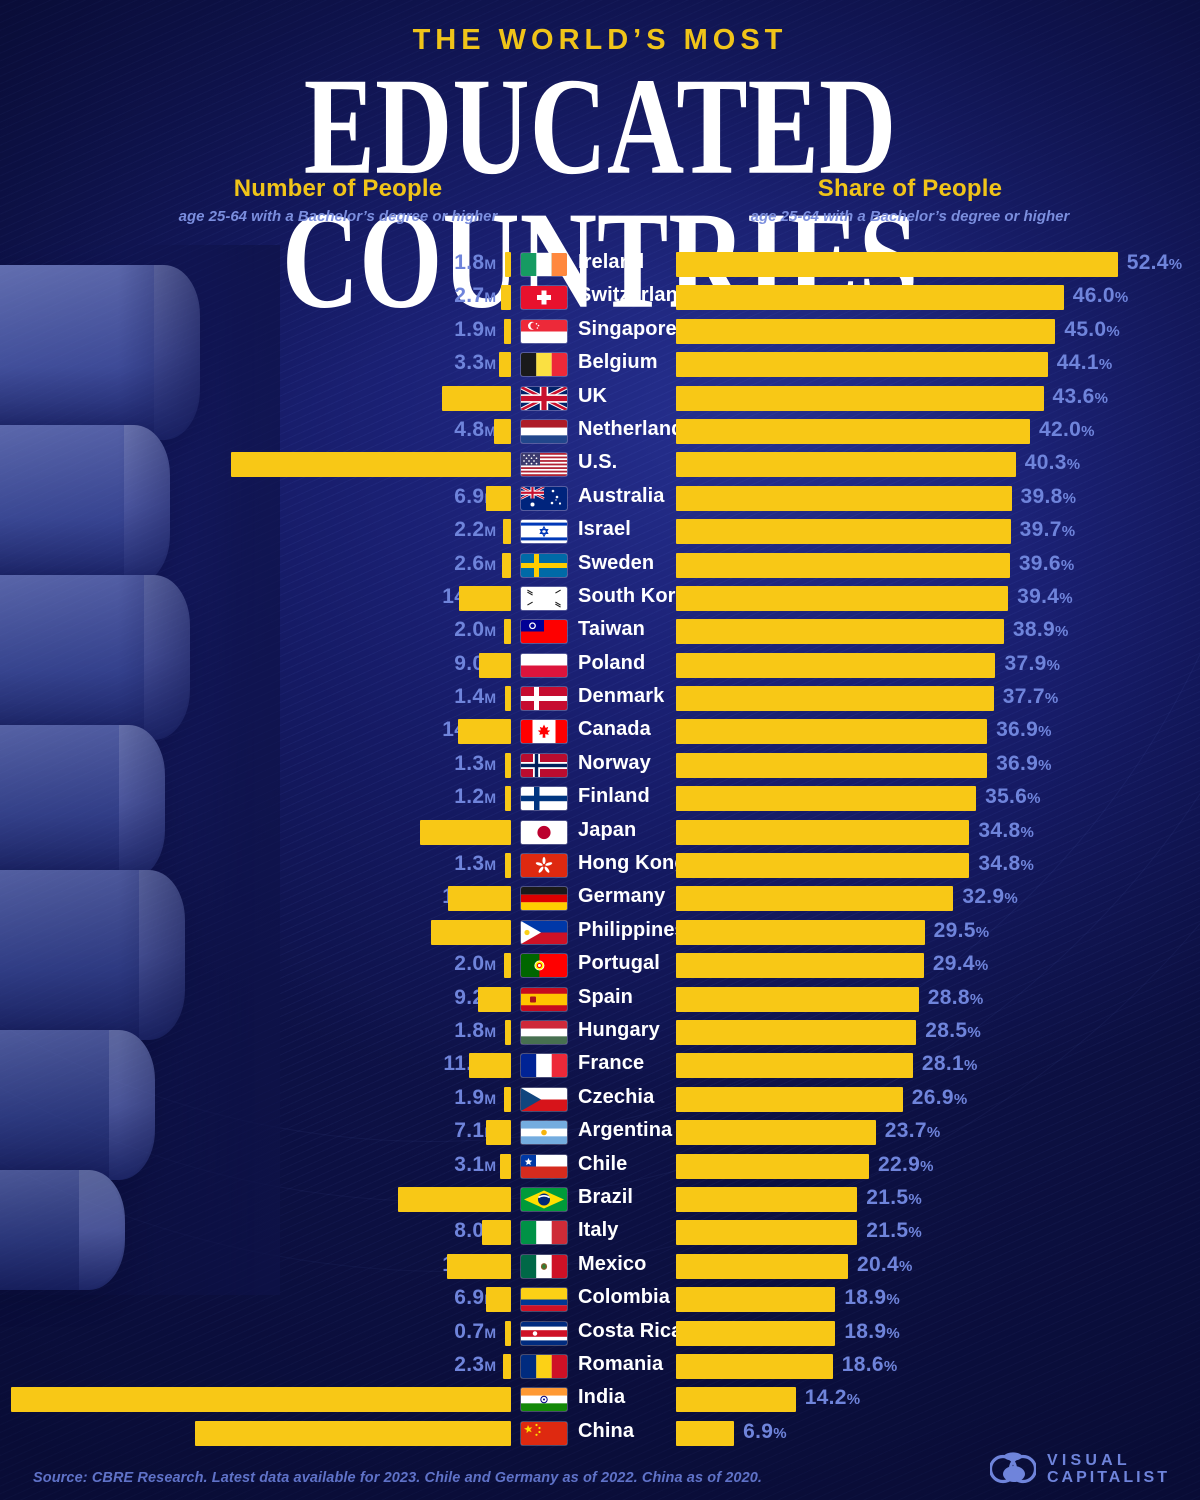  What do you see at coordinates (544, 1433) in the screenshot?
I see `china-flag-icon` at bounding box center [544, 1433].